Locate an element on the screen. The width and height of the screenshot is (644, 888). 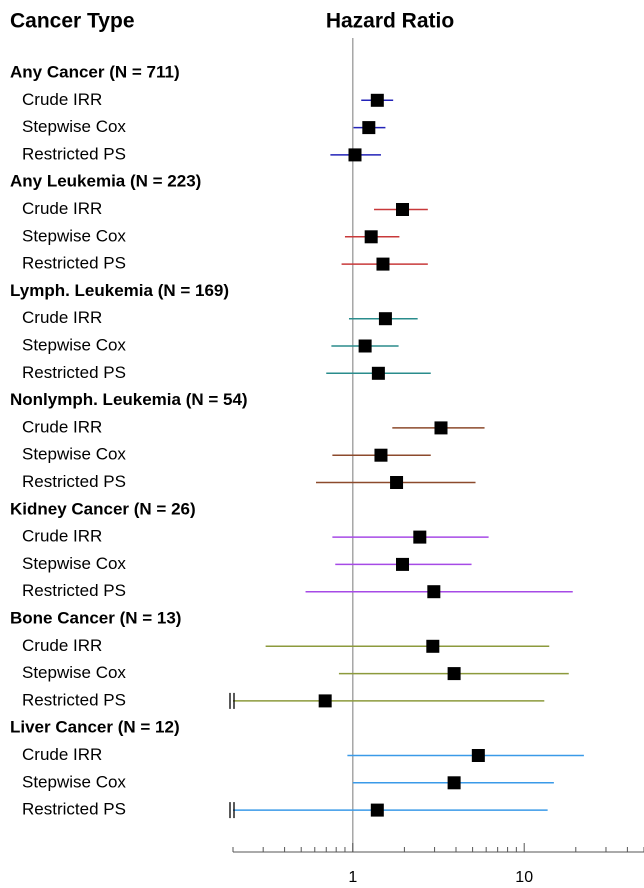
group-label: Any Cancer (N = 711) is located at coordinates (95, 71).